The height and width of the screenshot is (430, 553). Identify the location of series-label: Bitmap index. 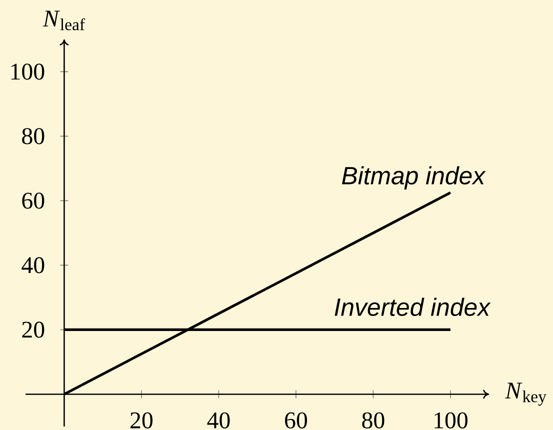
(414, 178).